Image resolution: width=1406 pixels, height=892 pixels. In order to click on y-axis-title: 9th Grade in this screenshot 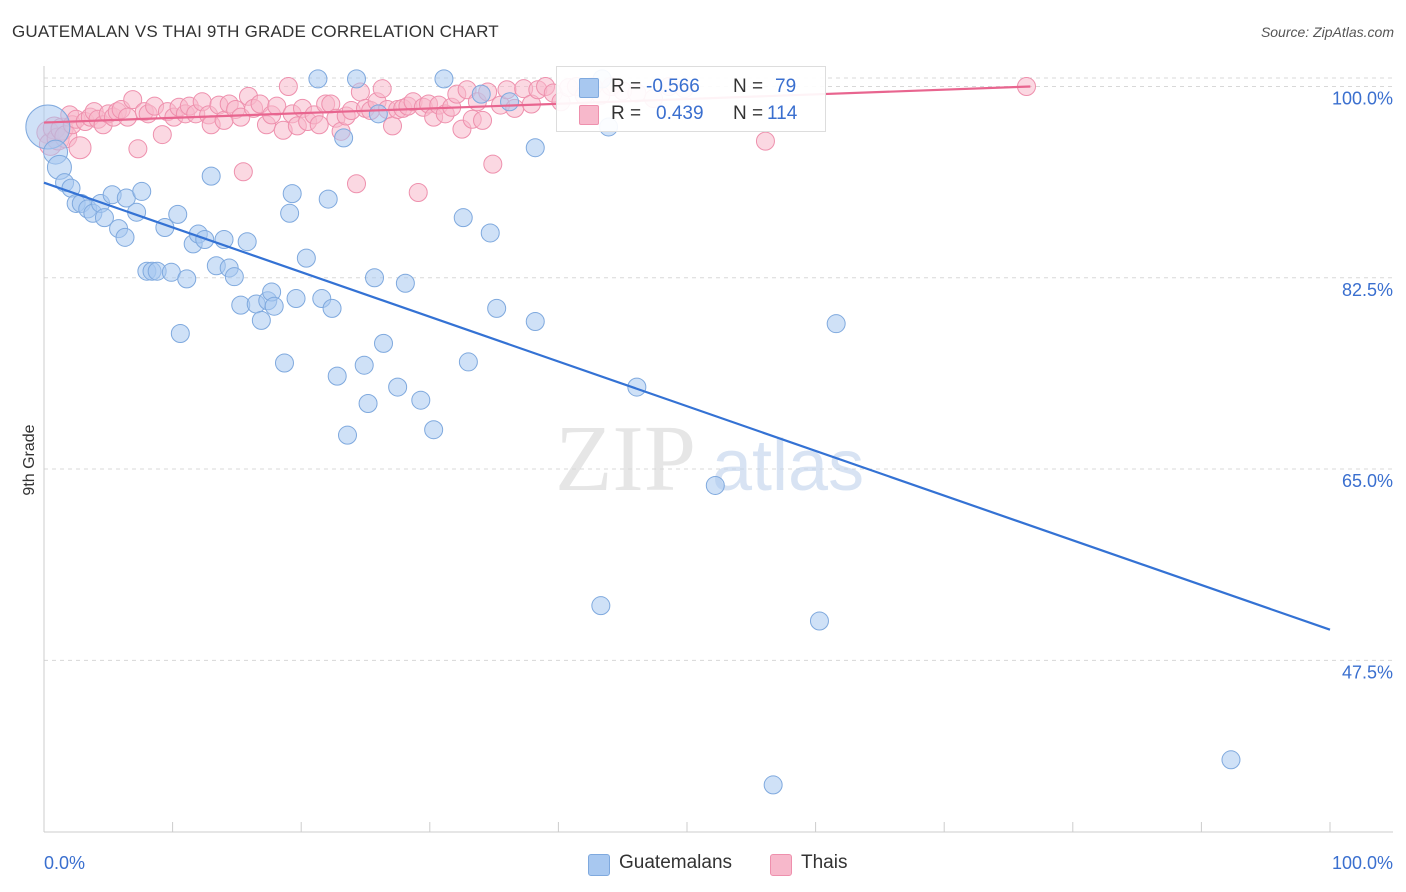, I will do `click(29, 459)`.